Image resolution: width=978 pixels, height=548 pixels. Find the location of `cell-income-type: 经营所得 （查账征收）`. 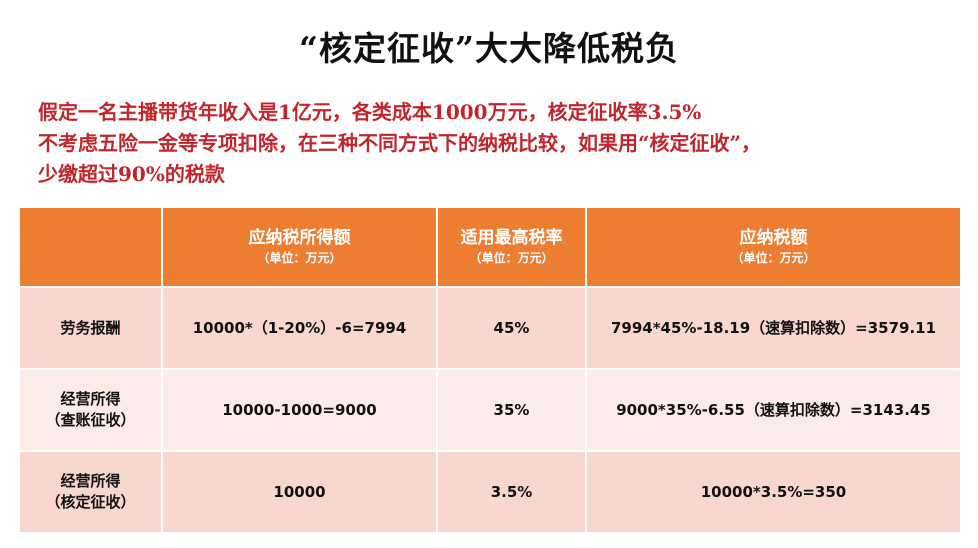

cell-income-type: 经营所得 （查账征收） is located at coordinates (90, 410).